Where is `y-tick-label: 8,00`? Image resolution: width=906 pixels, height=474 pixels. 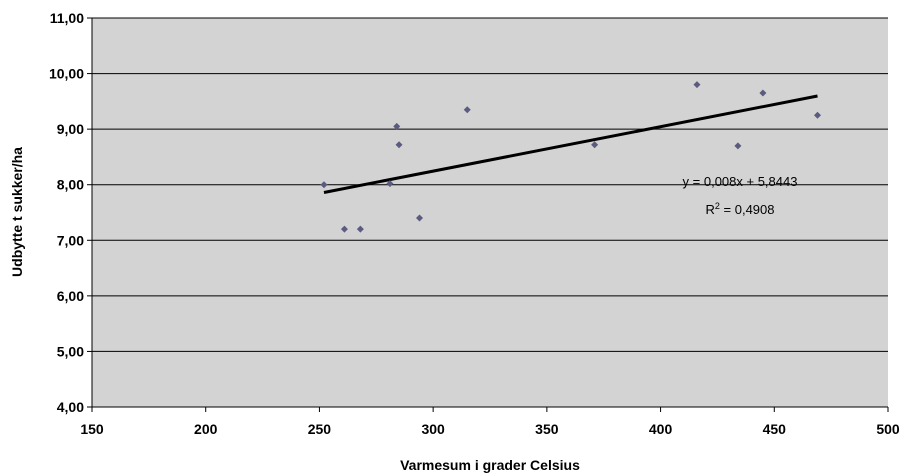
y-tick-label: 8,00 is located at coordinates (70, 185).